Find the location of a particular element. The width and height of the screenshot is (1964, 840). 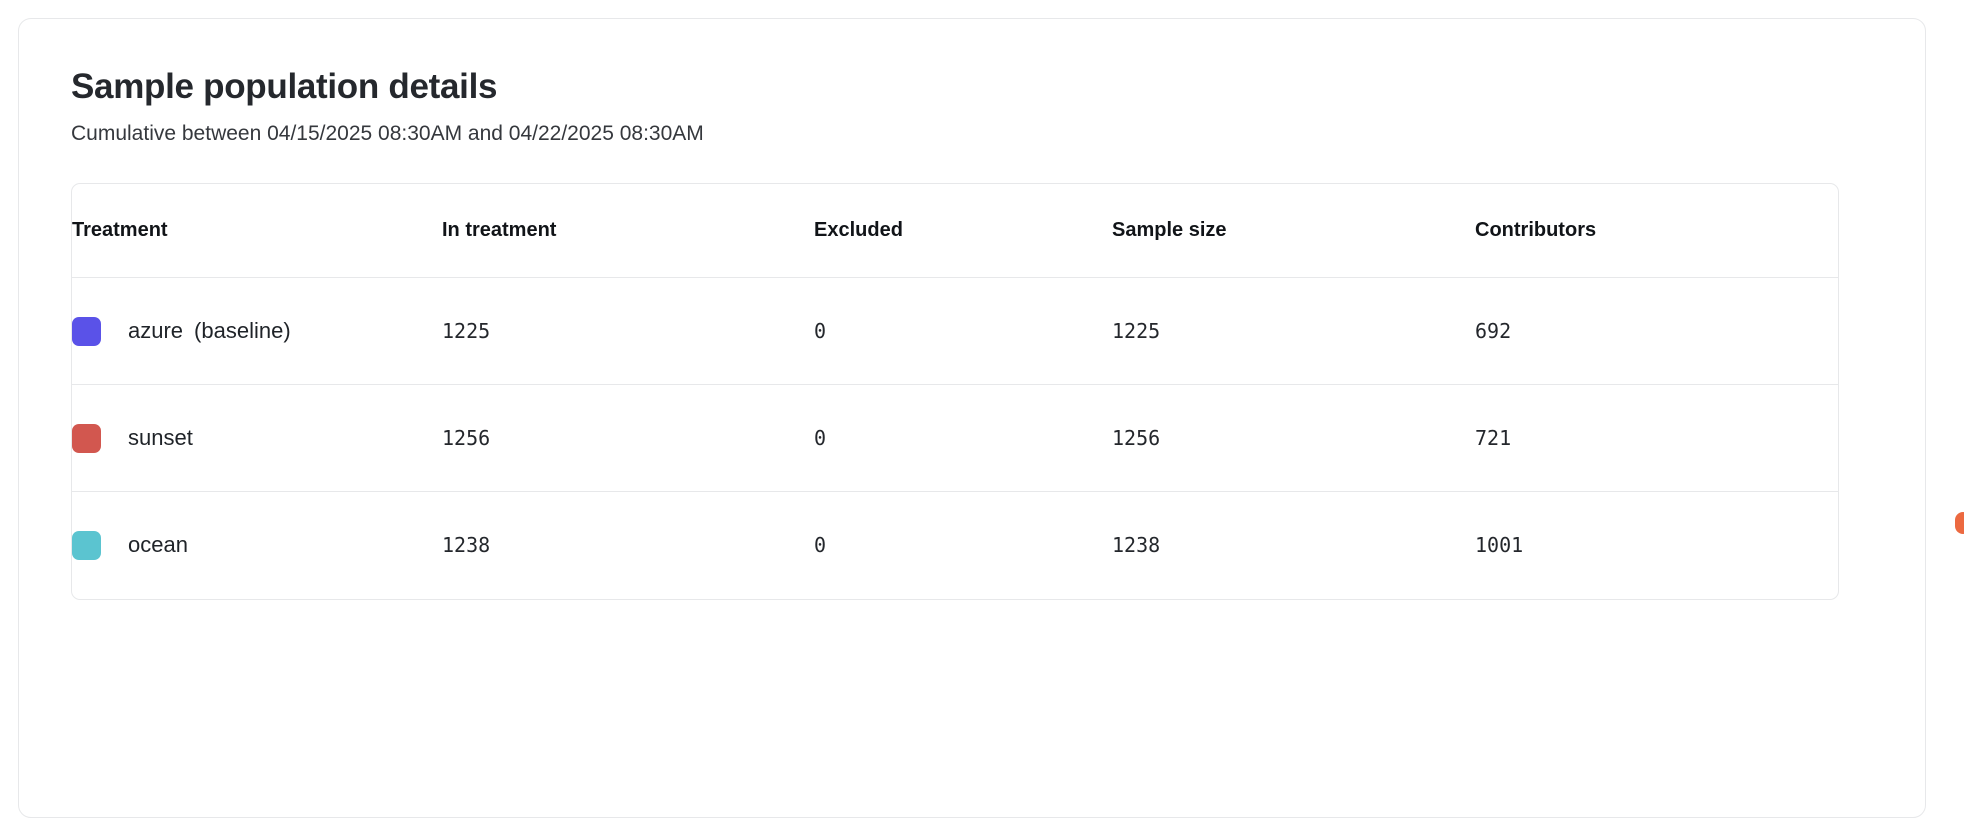

cell-in-treatment: 1225 is located at coordinates (628, 331).